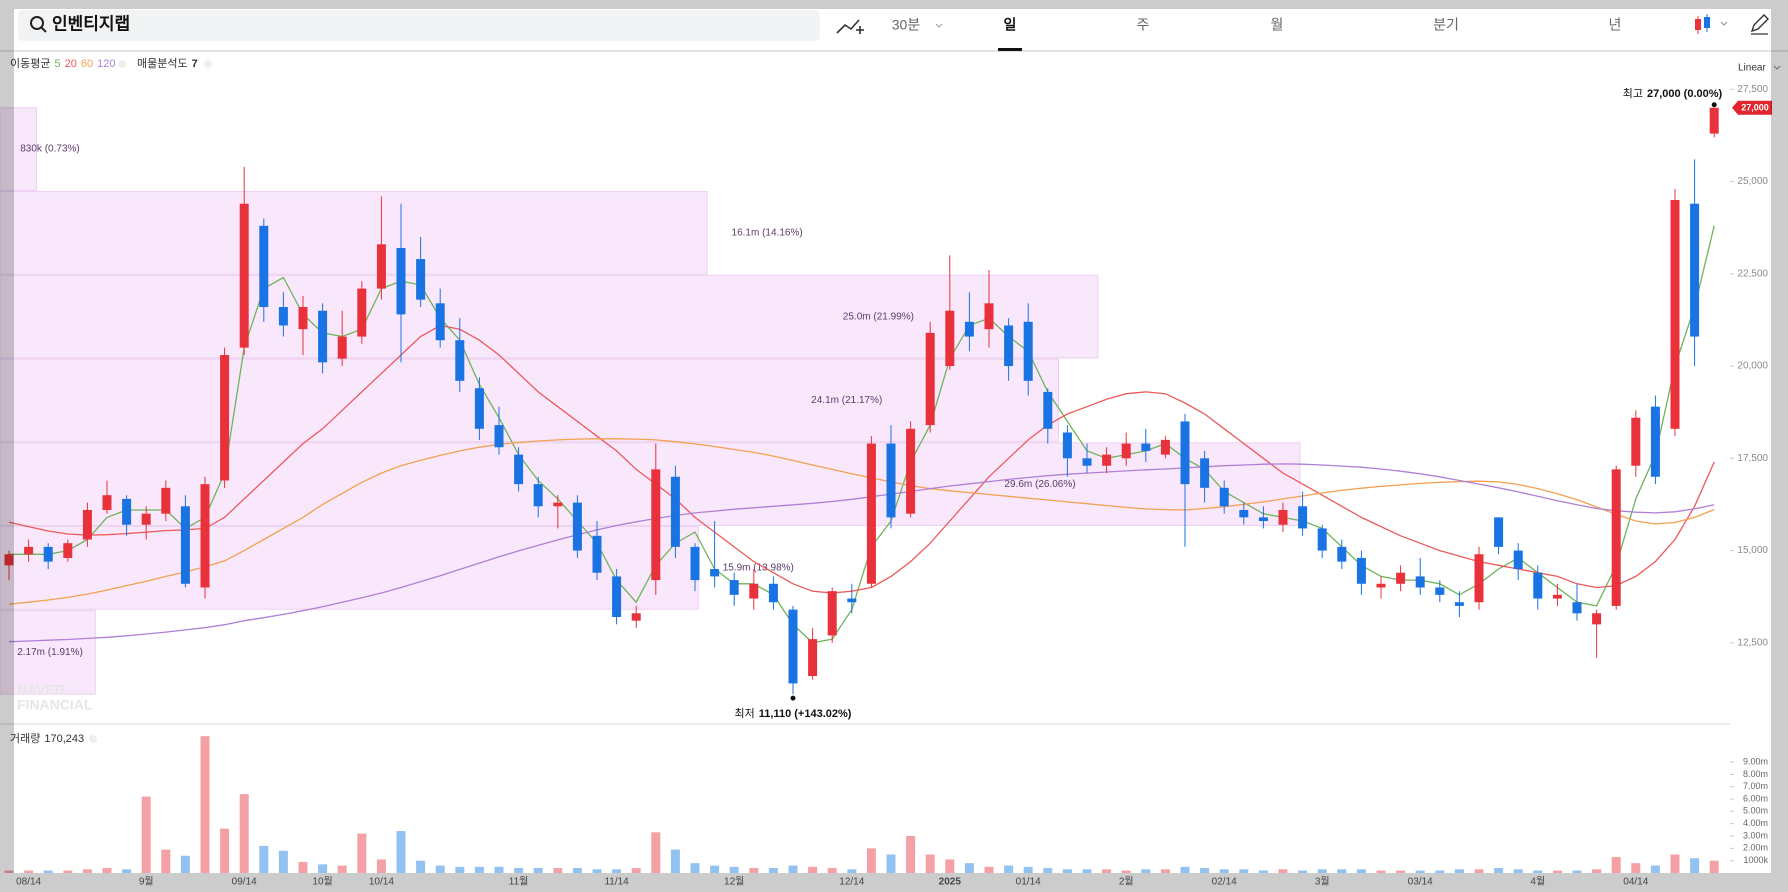 Image resolution: width=1788 pixels, height=892 pixels. What do you see at coordinates (419, 25) in the screenshot?
I see `search-box` at bounding box center [419, 25].